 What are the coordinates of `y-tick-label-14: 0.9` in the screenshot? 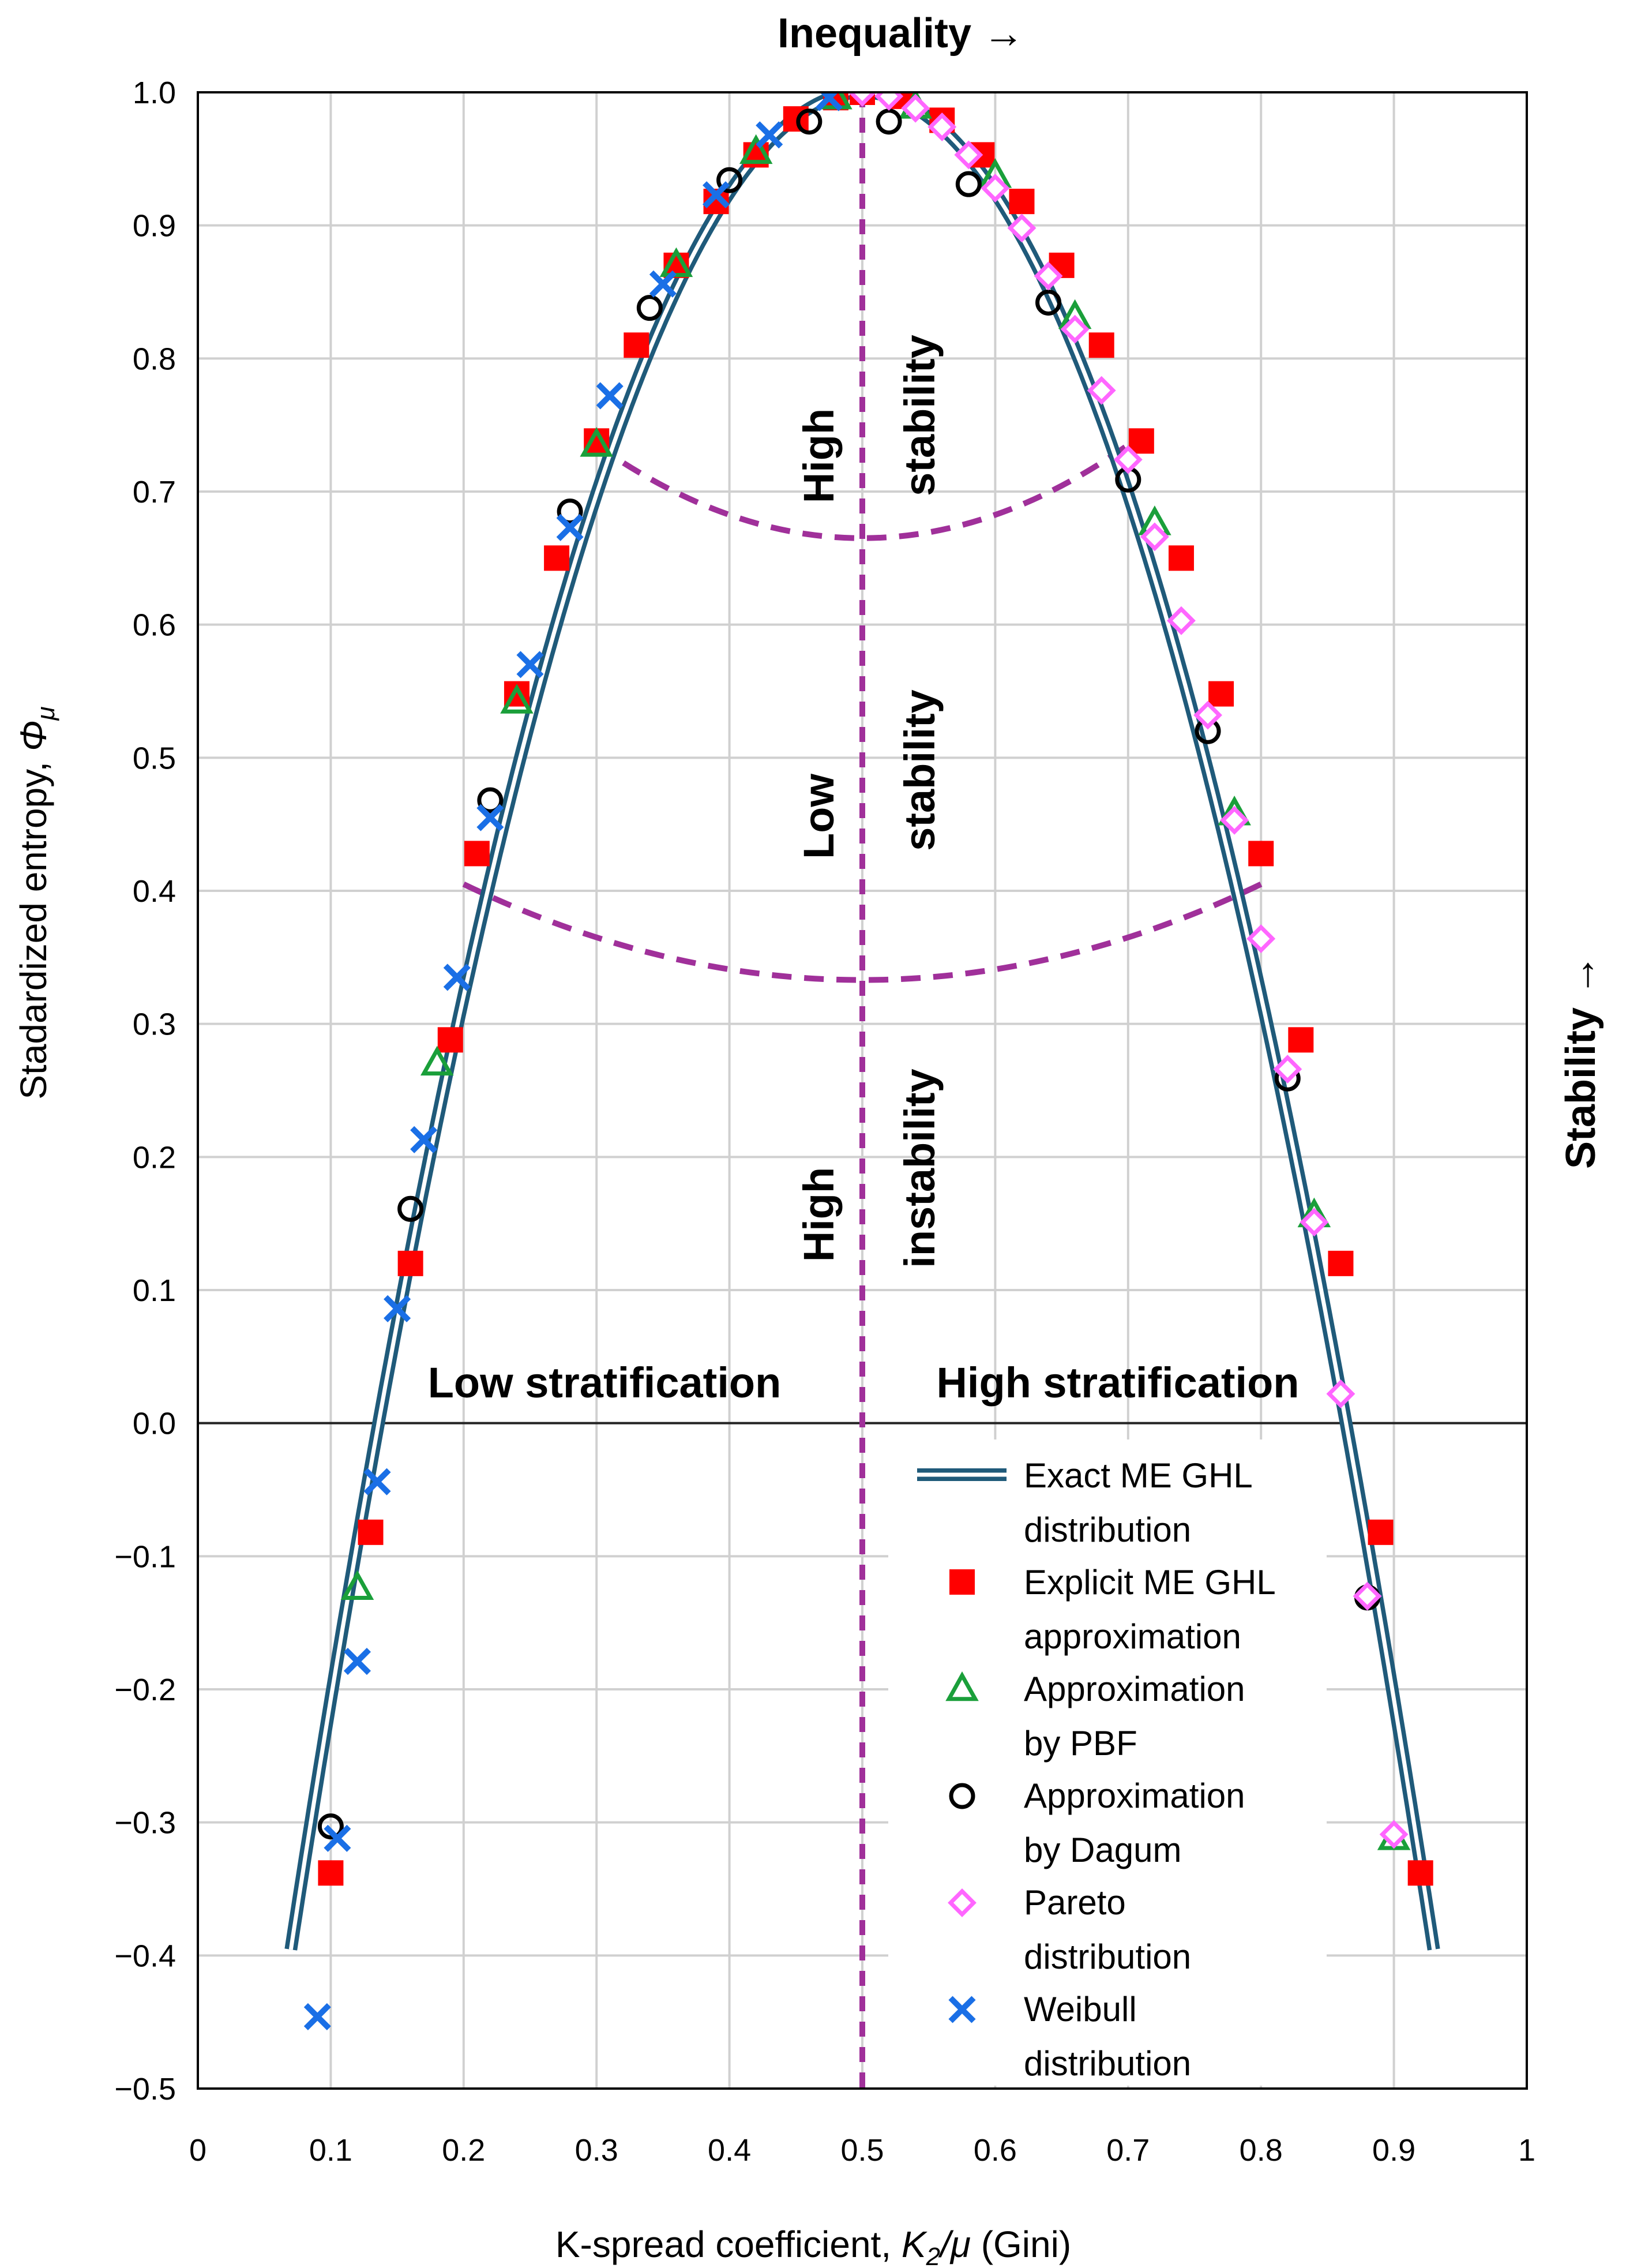 It's located at (154, 226).